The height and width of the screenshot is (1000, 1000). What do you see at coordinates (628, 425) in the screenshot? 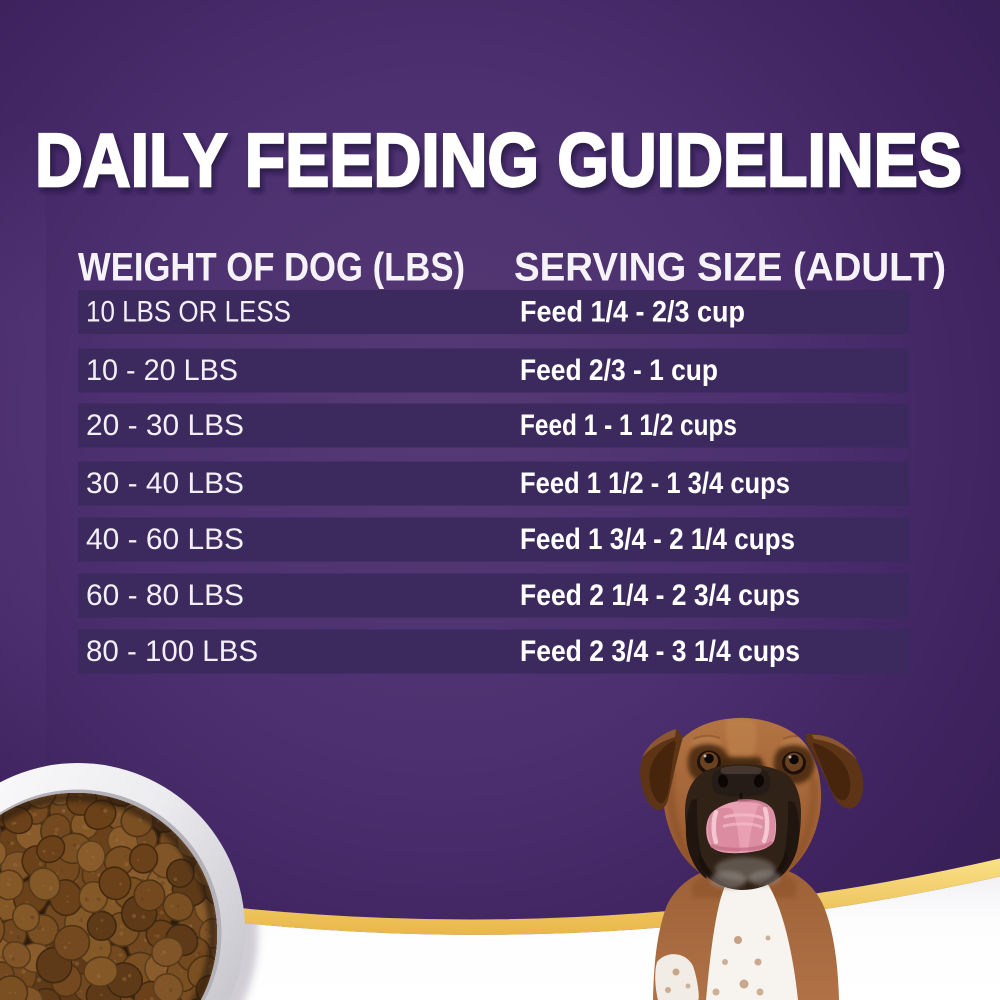
I see `svg-text: Feed 1 - 1 1/2 cups` at bounding box center [628, 425].